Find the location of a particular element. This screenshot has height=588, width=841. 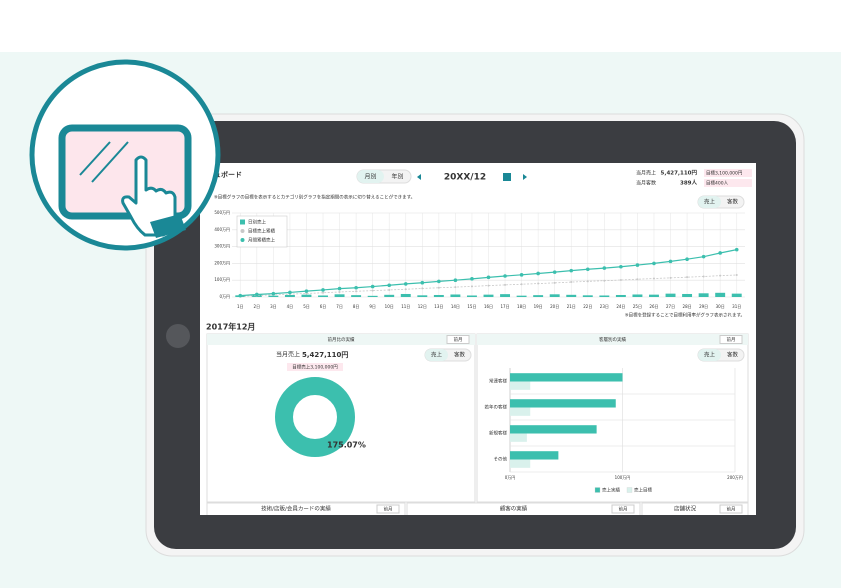

legend-label: 目標売上累積 is located at coordinates (261, 231).